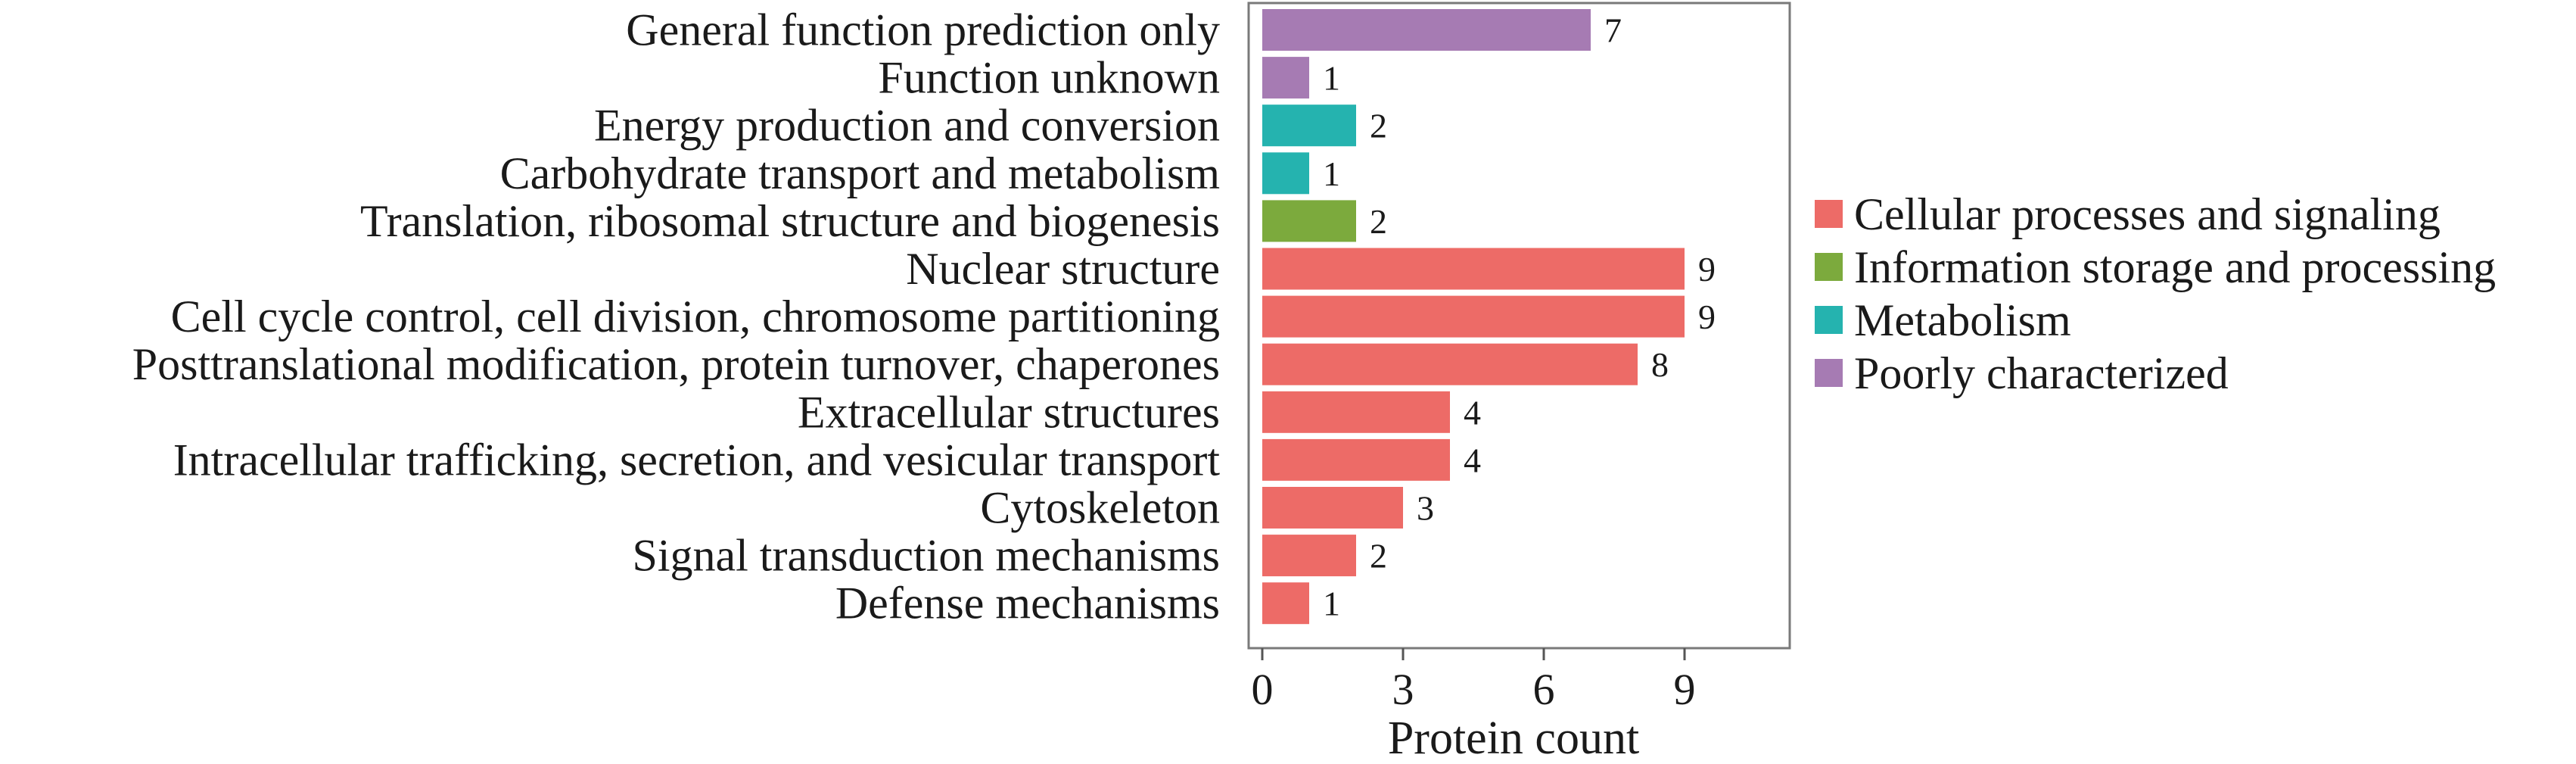 The image size is (2576, 764). What do you see at coordinates (1513, 737) in the screenshot?
I see `x-axis-title: Protein count` at bounding box center [1513, 737].